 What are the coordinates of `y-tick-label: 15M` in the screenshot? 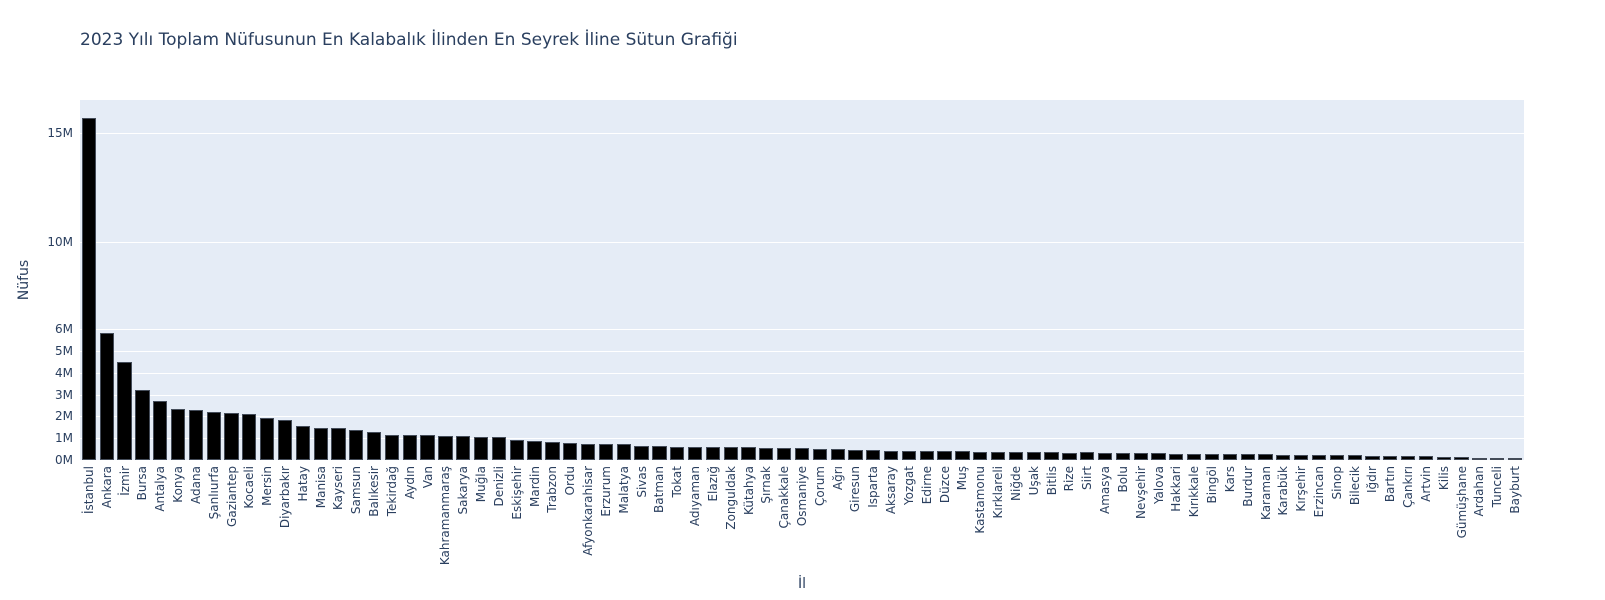 It's located at (60, 132).